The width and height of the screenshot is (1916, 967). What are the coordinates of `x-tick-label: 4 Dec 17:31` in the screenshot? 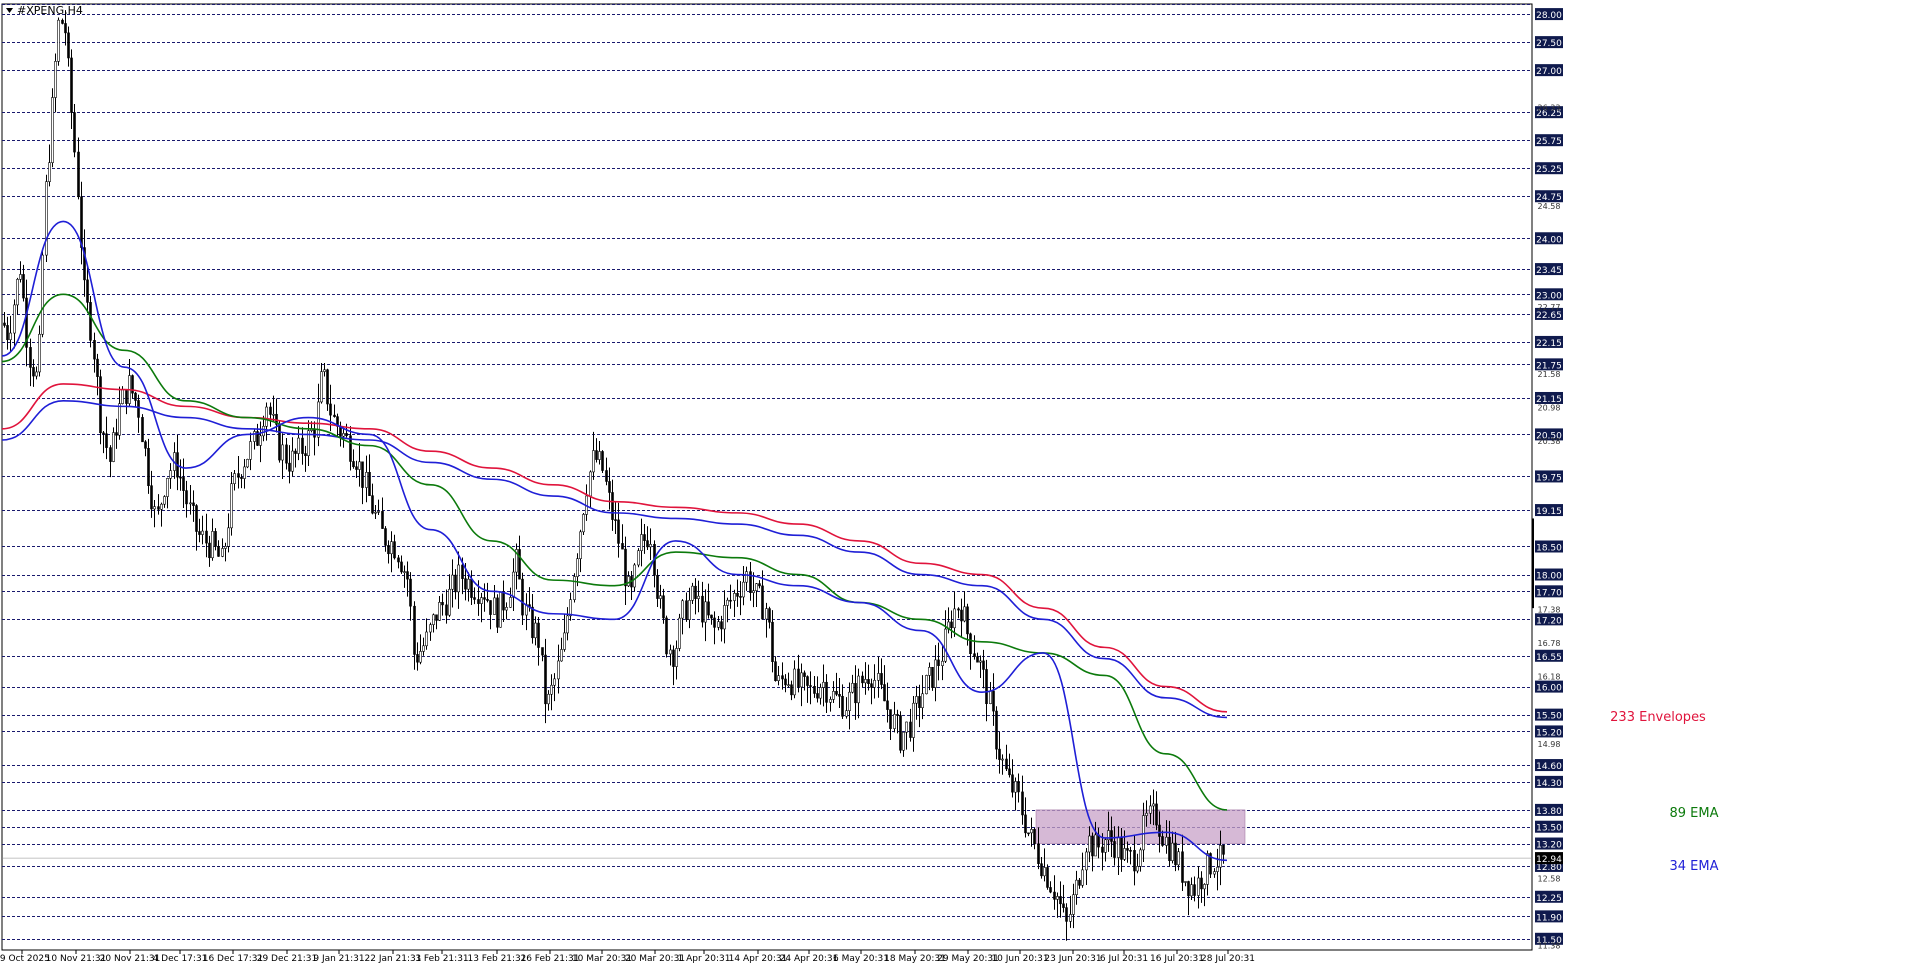 It's located at (180, 958).